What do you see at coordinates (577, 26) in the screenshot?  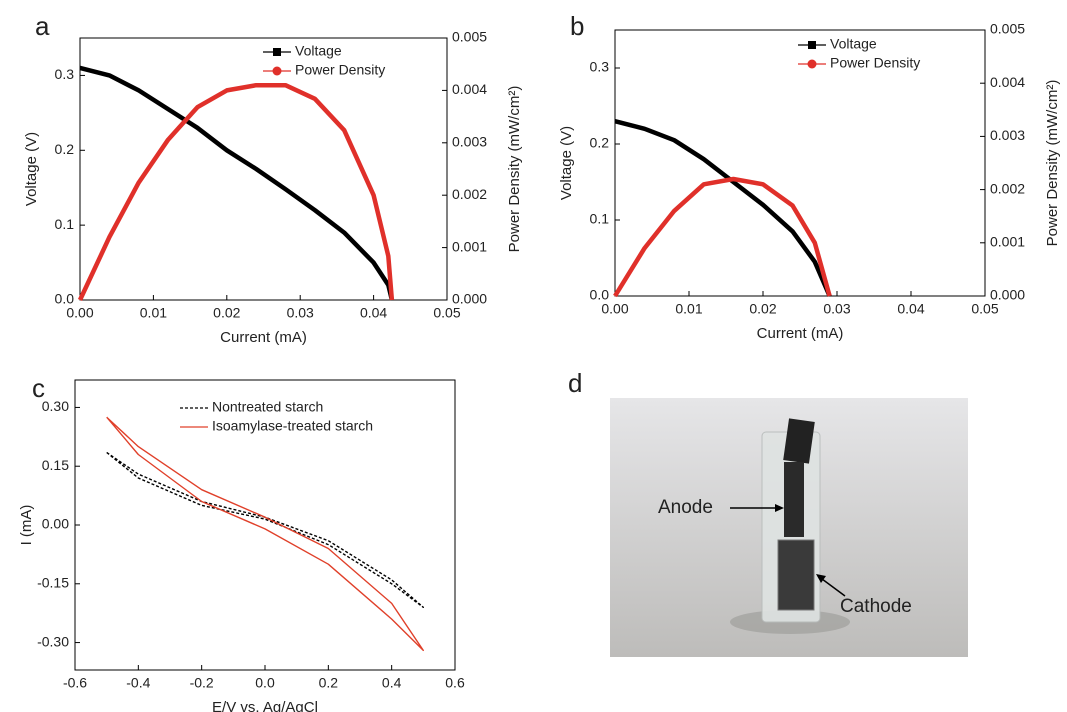 I see `panel-label: b` at bounding box center [577, 26].